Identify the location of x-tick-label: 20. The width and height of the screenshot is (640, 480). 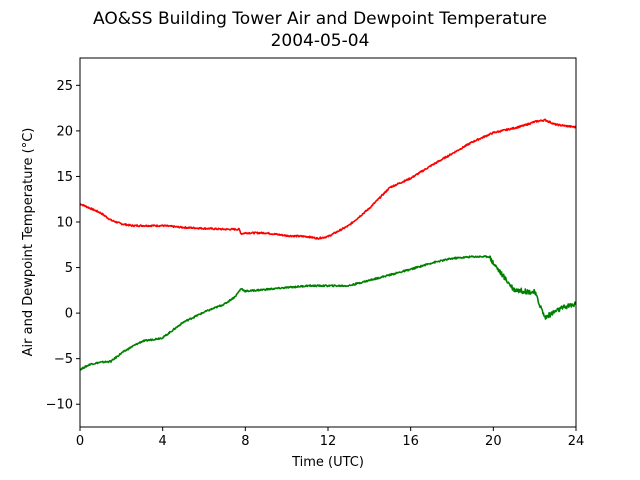
(493, 441).